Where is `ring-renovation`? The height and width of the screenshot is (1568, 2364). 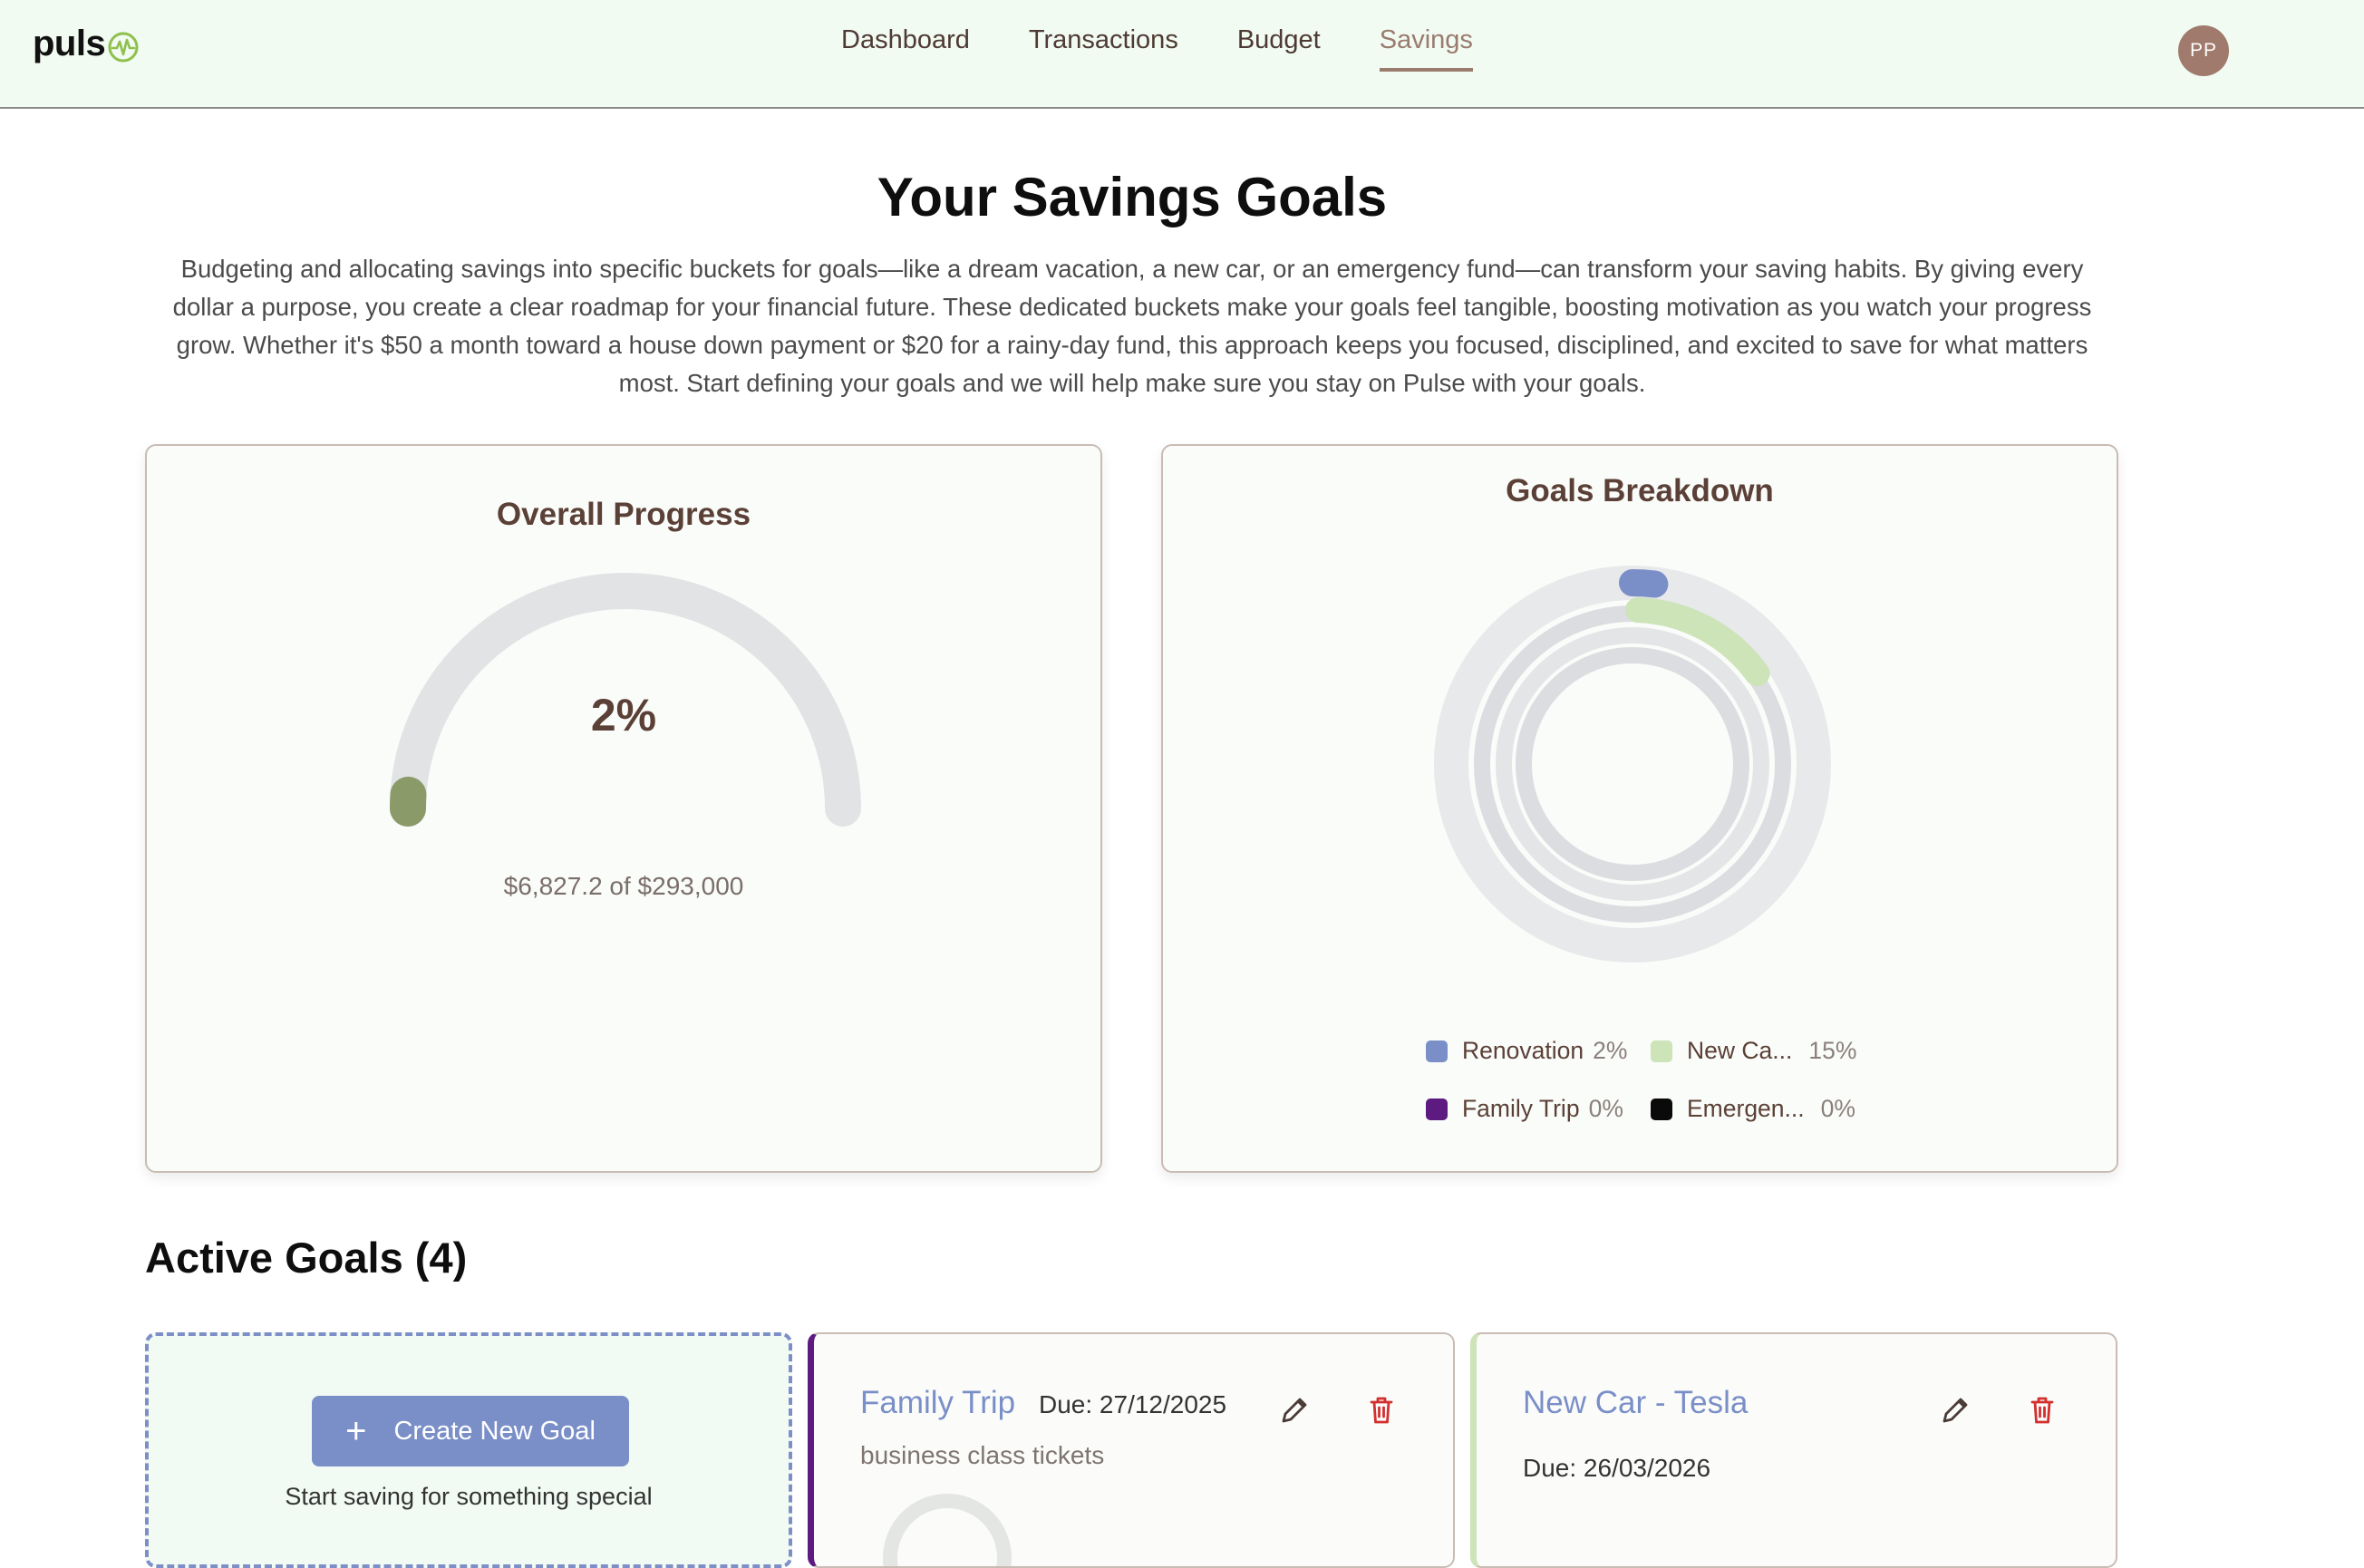 ring-renovation is located at coordinates (1643, 583).